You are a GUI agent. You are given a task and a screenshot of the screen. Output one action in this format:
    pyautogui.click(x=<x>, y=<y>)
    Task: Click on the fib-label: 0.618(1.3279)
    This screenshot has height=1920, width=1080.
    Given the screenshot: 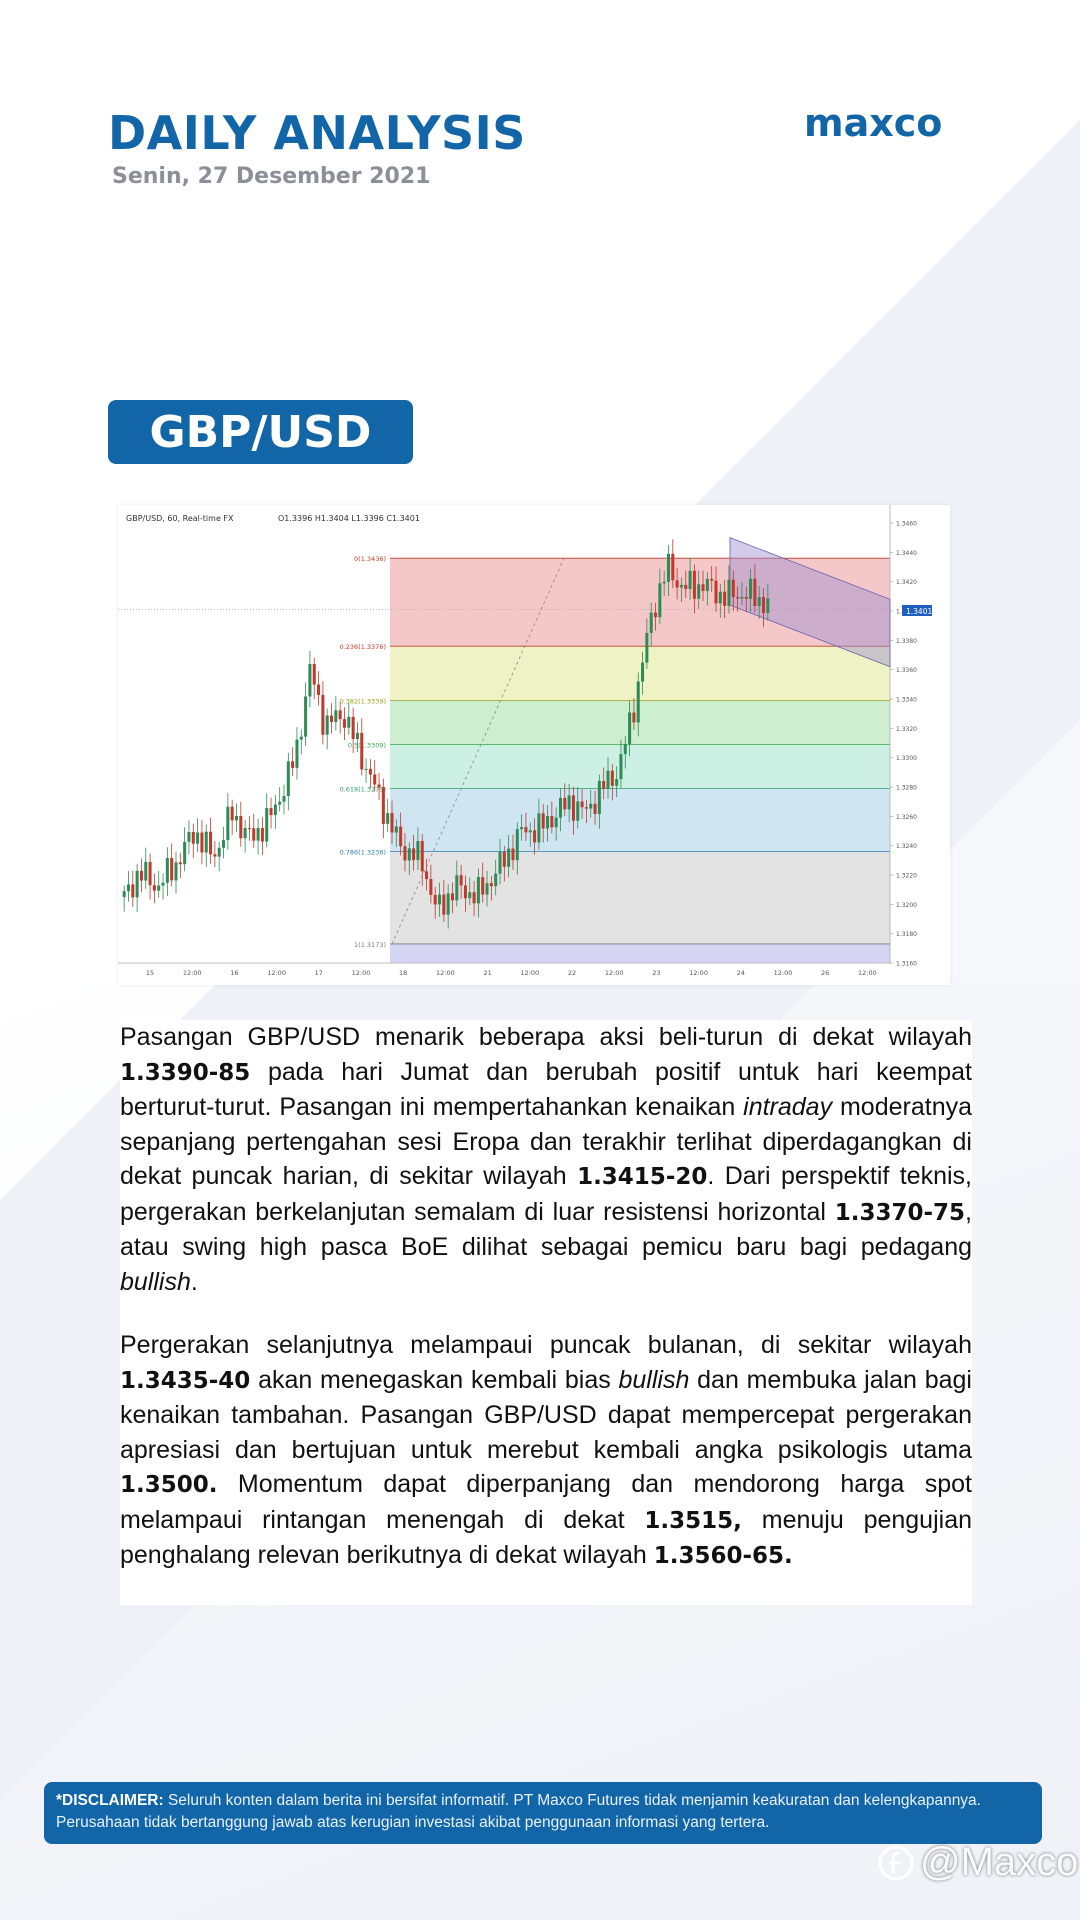 What is the action you would take?
    pyautogui.click(x=363, y=789)
    